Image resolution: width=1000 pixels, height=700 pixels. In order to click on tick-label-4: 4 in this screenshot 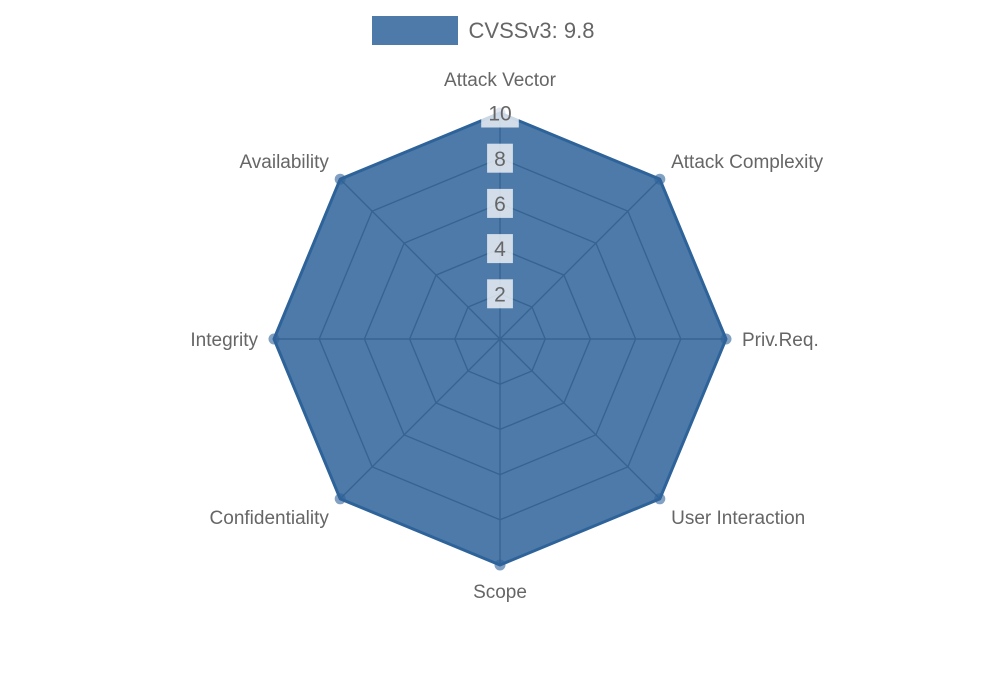, I will do `click(500, 249)`.